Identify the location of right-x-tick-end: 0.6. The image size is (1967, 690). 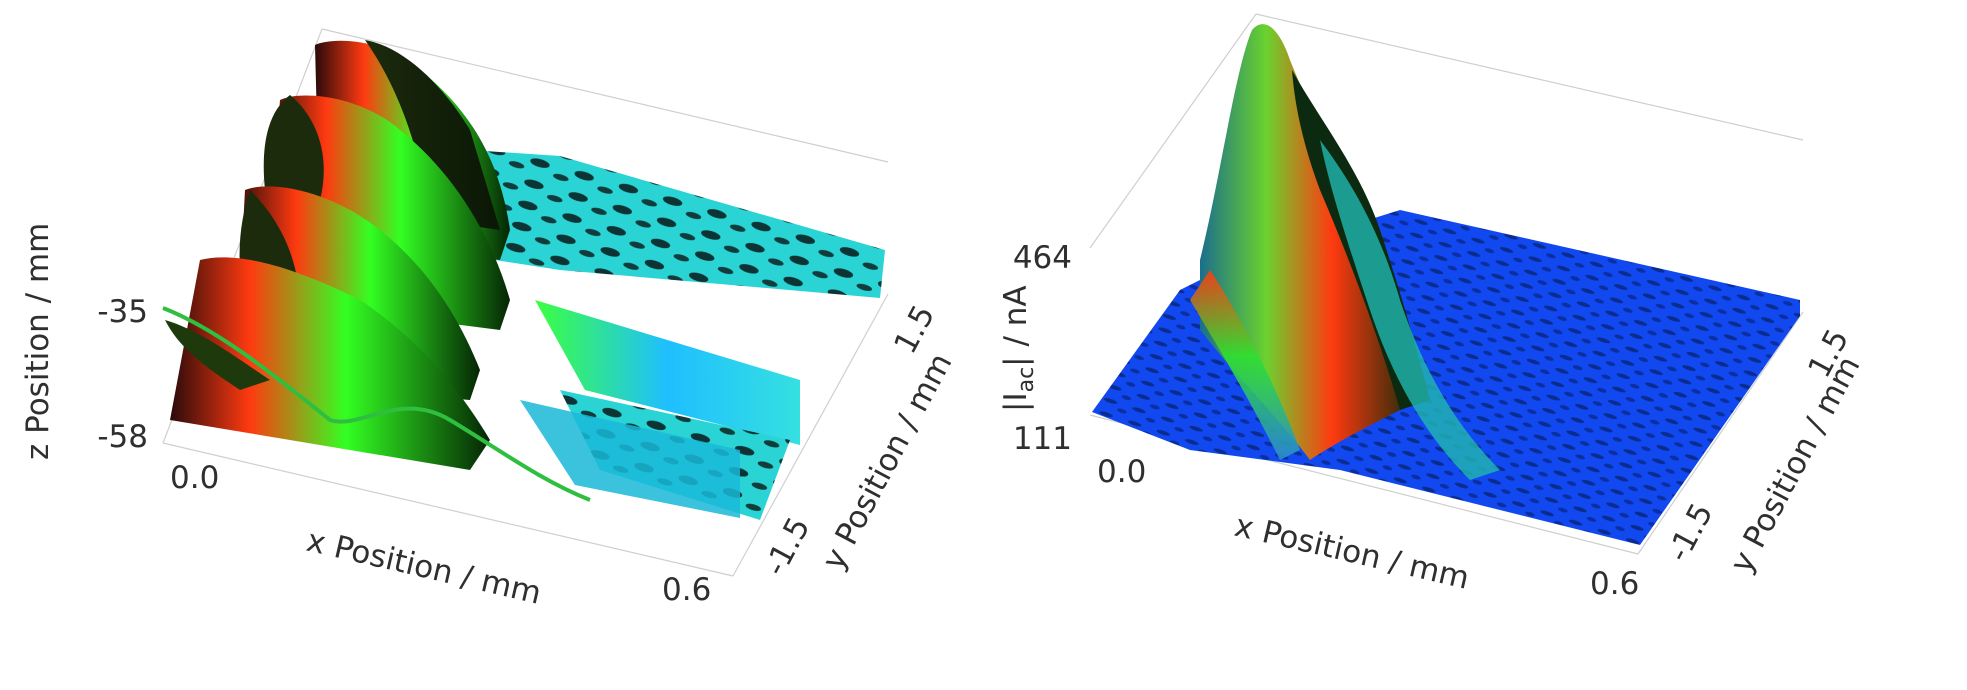
(1614, 584).